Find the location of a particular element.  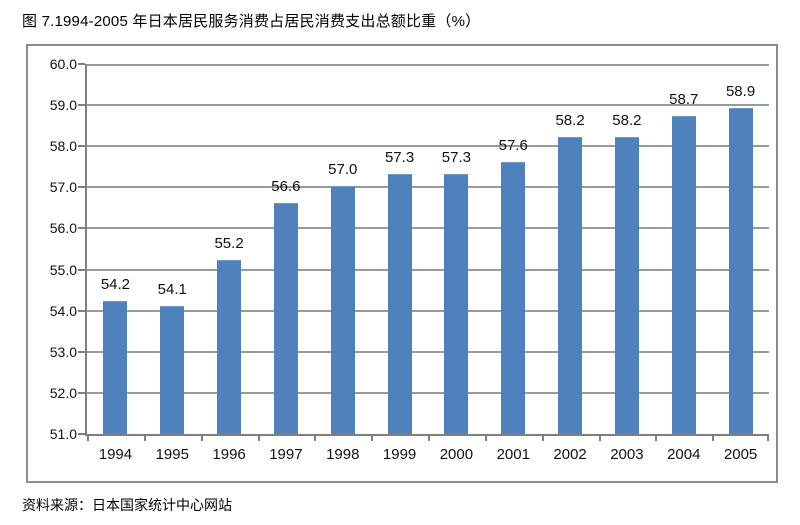

bar-value-label: 58.7 is located at coordinates (684, 100).